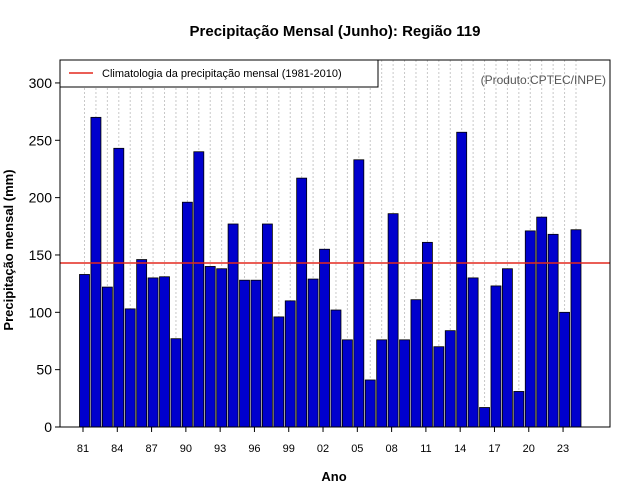 The height and width of the screenshot is (500, 640). I want to click on y-tick-label: 0, so click(48, 427).